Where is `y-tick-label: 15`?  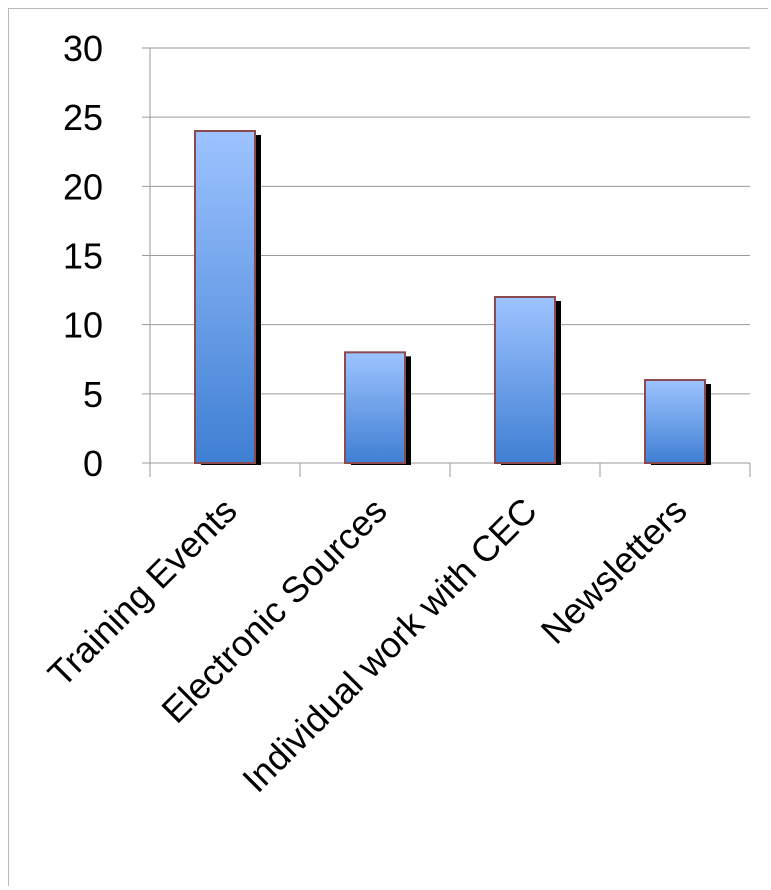
y-tick-label: 15 is located at coordinates (83, 256).